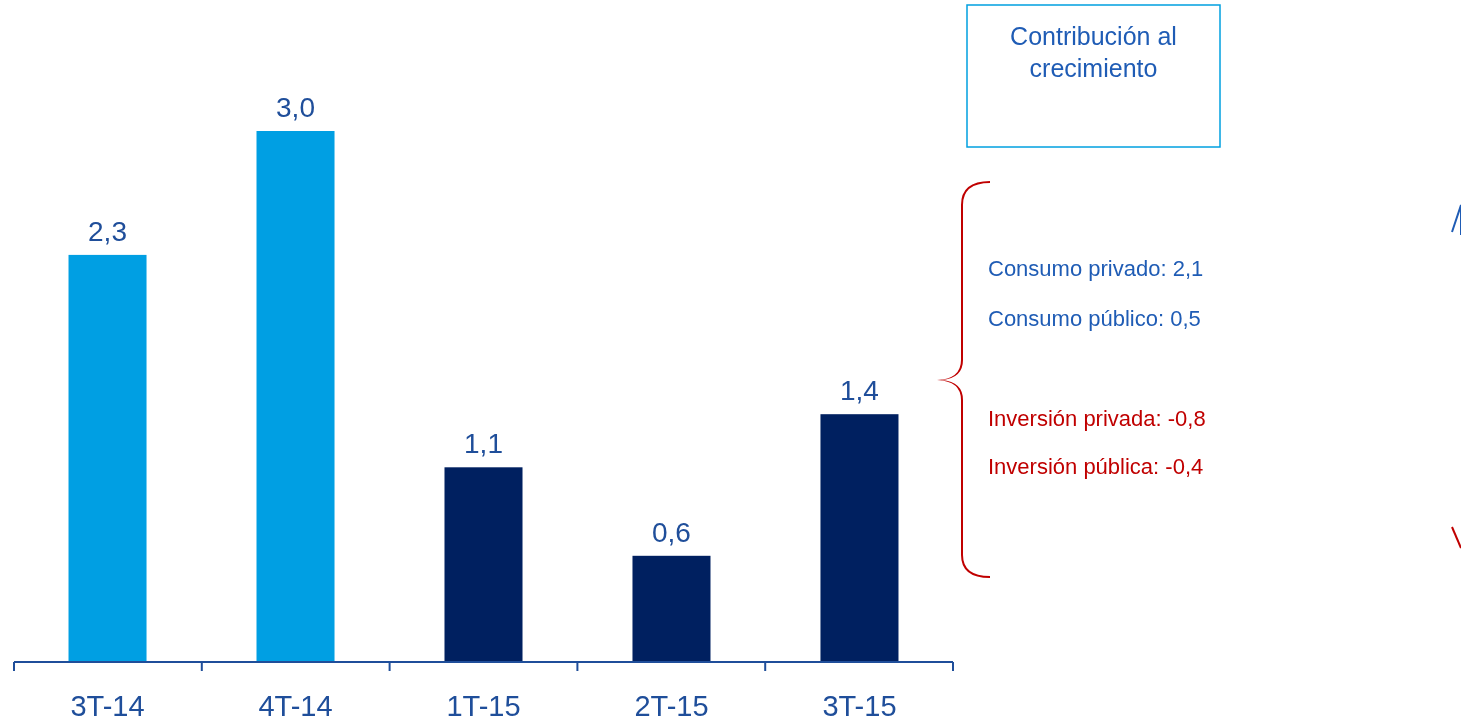 This screenshot has height=722, width=1461. What do you see at coordinates (295, 107) in the screenshot?
I see `data-label: 3,0` at bounding box center [295, 107].